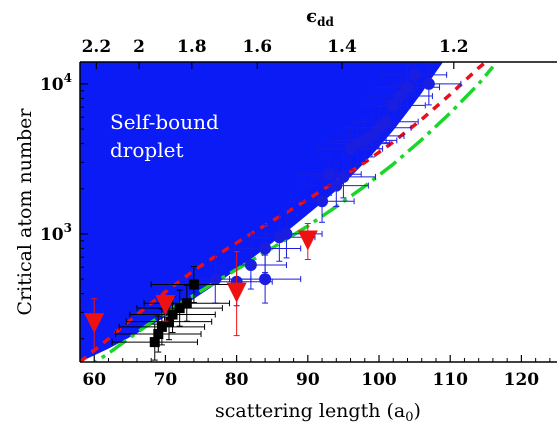 The width and height of the screenshot is (557, 428). What do you see at coordinates (308, 380) in the screenshot?
I see `x-tick-label: 90` at bounding box center [308, 380].